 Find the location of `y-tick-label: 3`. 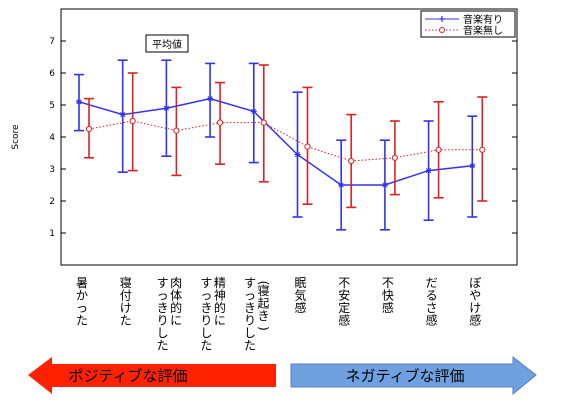

y-tick-label: 3 is located at coordinates (52, 170).